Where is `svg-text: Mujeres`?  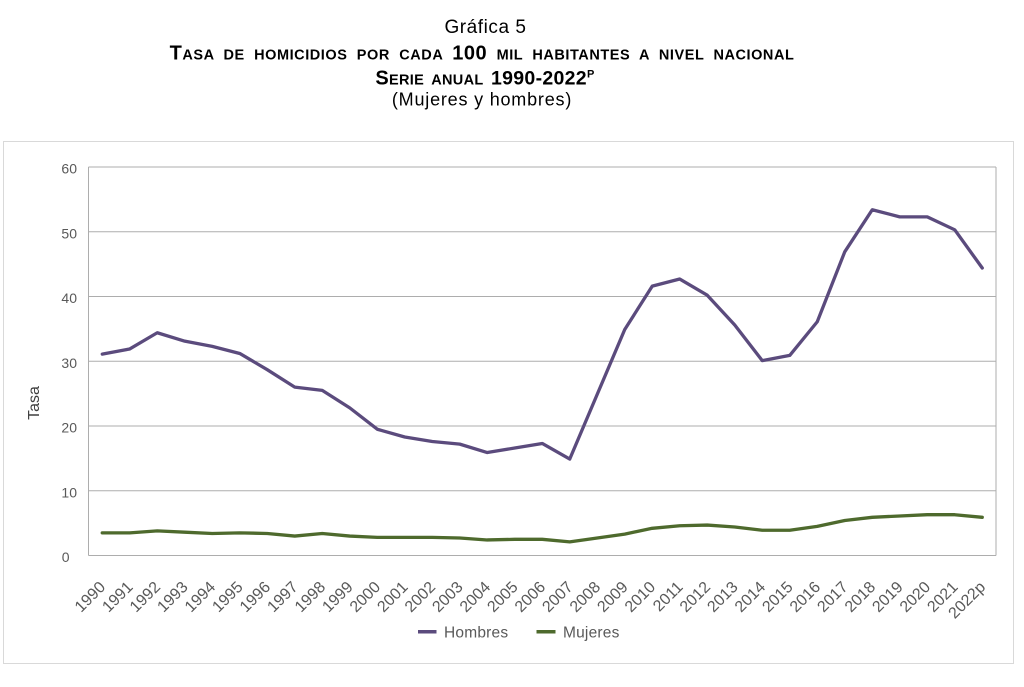 svg-text: Mujeres is located at coordinates (591, 633).